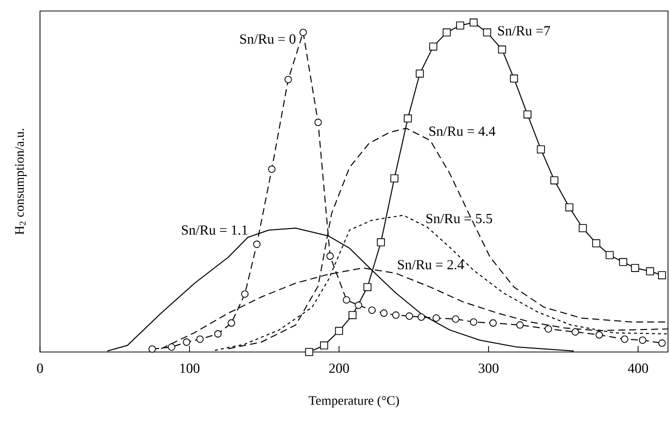 Image resolution: width=670 pixels, height=431 pixels. What do you see at coordinates (339, 368) in the screenshot?
I see `x-tick-label: 200` at bounding box center [339, 368].